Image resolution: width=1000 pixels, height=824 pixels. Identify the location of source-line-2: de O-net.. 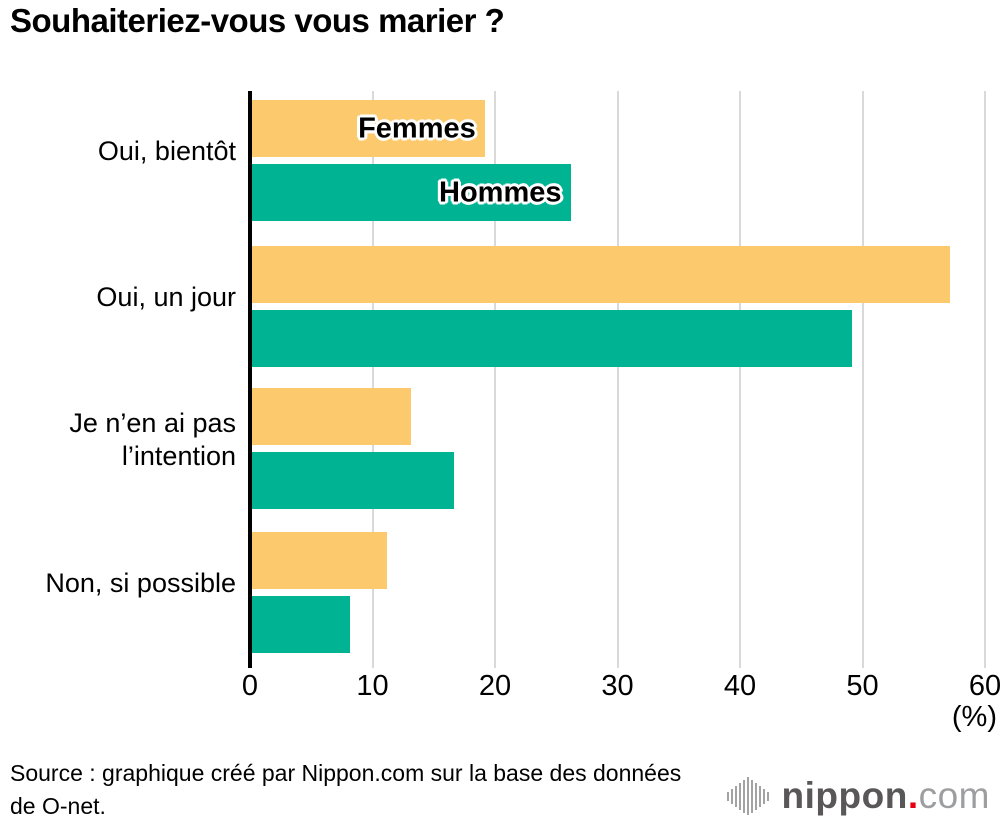
(58, 806).